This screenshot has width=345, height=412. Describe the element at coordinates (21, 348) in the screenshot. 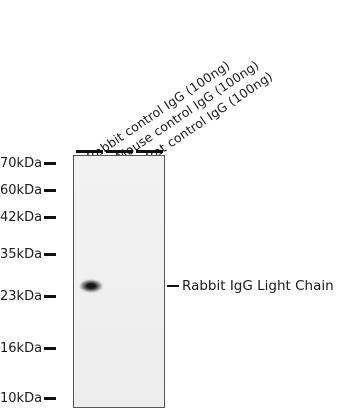

I see `marker-label: 16kDa` at that location.